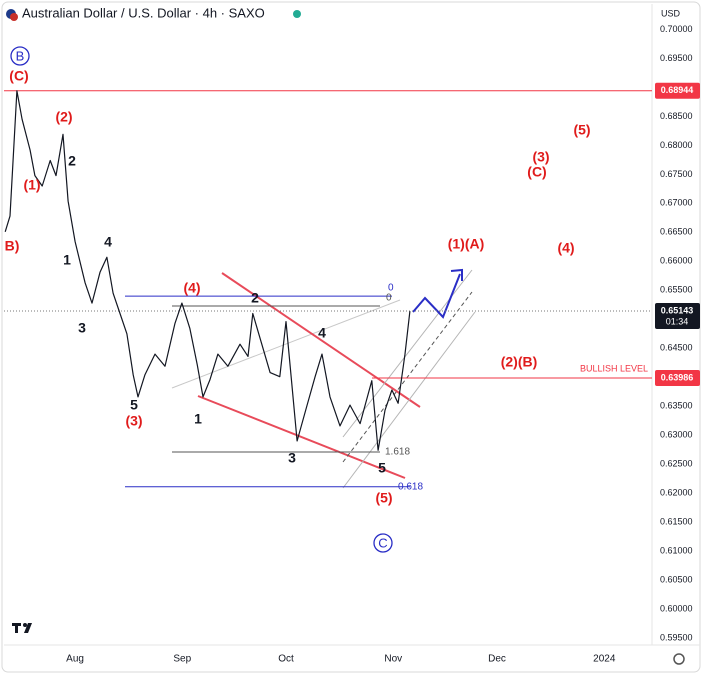 The height and width of the screenshot is (681, 704). Describe the element at coordinates (677, 321) in the screenshot. I see `countdown: 01:34` at that location.